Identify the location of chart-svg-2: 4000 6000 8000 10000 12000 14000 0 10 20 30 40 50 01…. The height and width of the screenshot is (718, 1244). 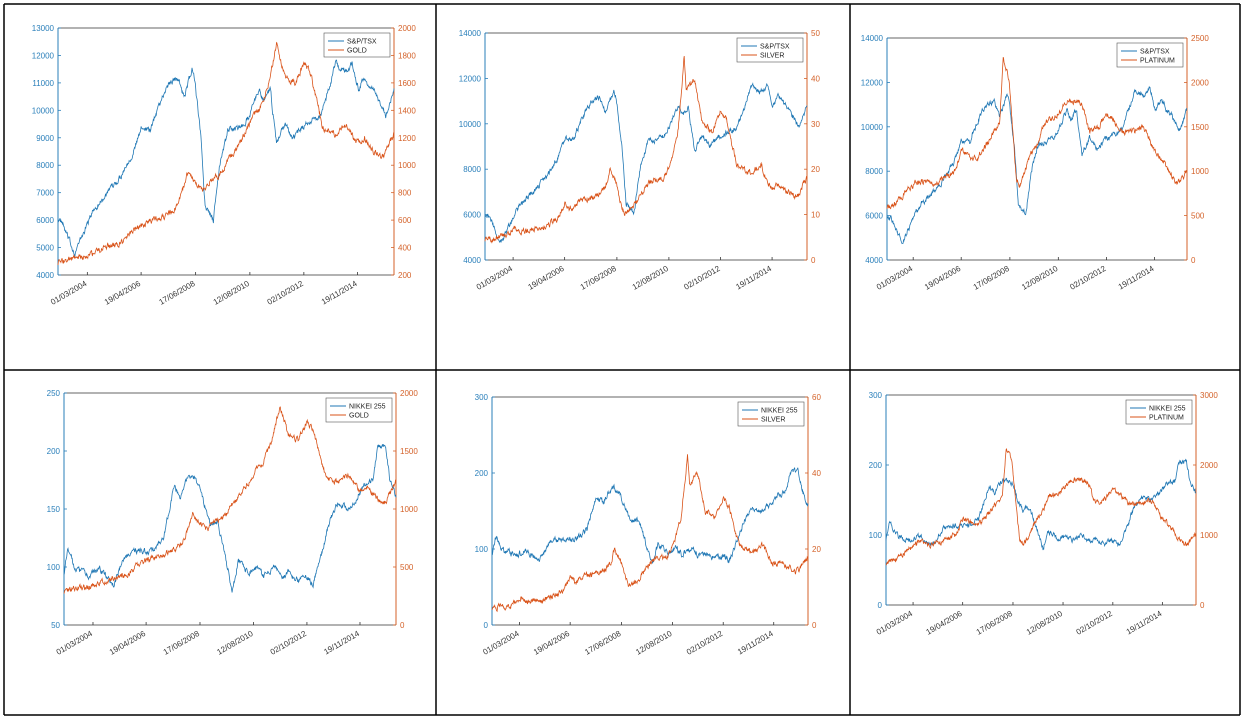
(640, 160).